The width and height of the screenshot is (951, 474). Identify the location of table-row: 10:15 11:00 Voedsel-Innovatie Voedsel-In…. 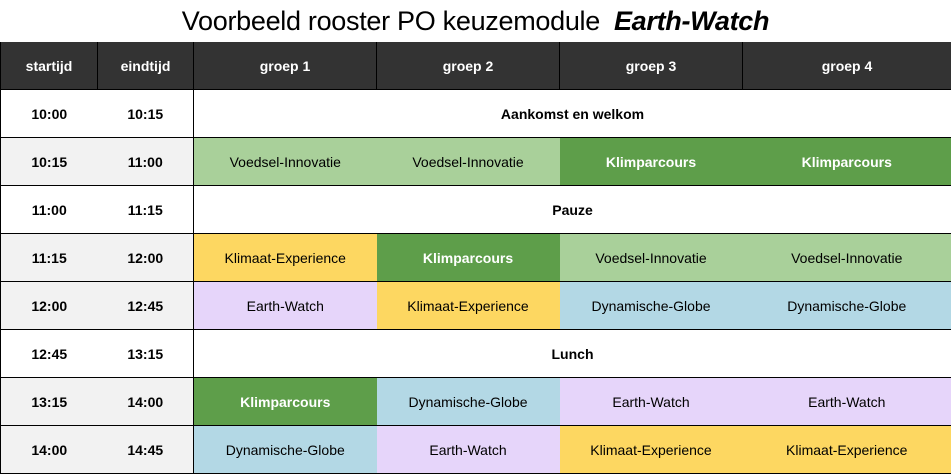
(475, 161).